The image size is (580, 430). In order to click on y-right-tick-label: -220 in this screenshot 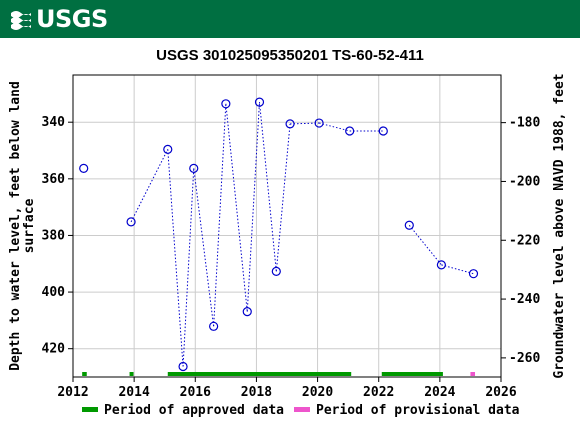, I will do `click(524, 240)`.